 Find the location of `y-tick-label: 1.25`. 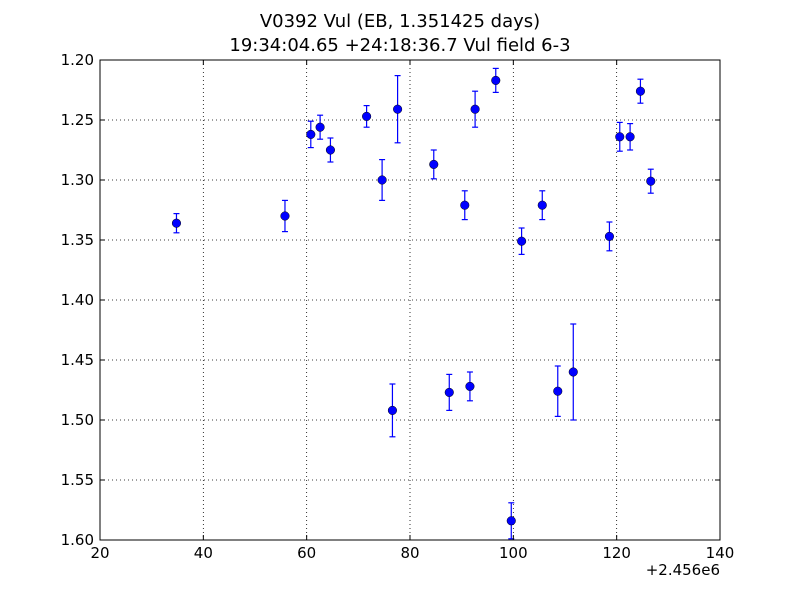

y-tick-label: 1.25 is located at coordinates (77, 120).